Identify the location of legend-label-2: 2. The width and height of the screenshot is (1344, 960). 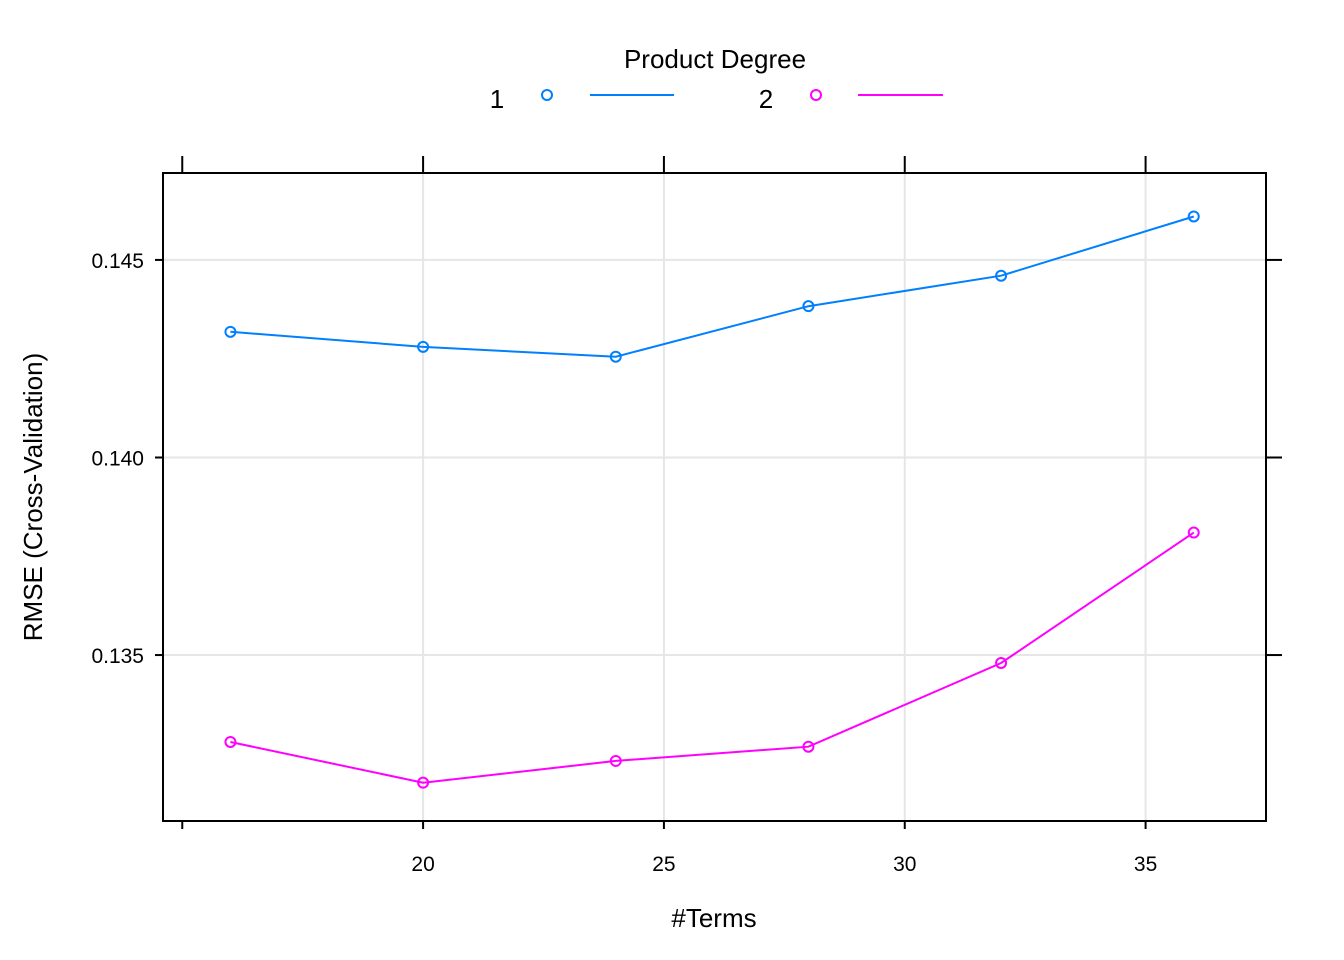
(766, 99).